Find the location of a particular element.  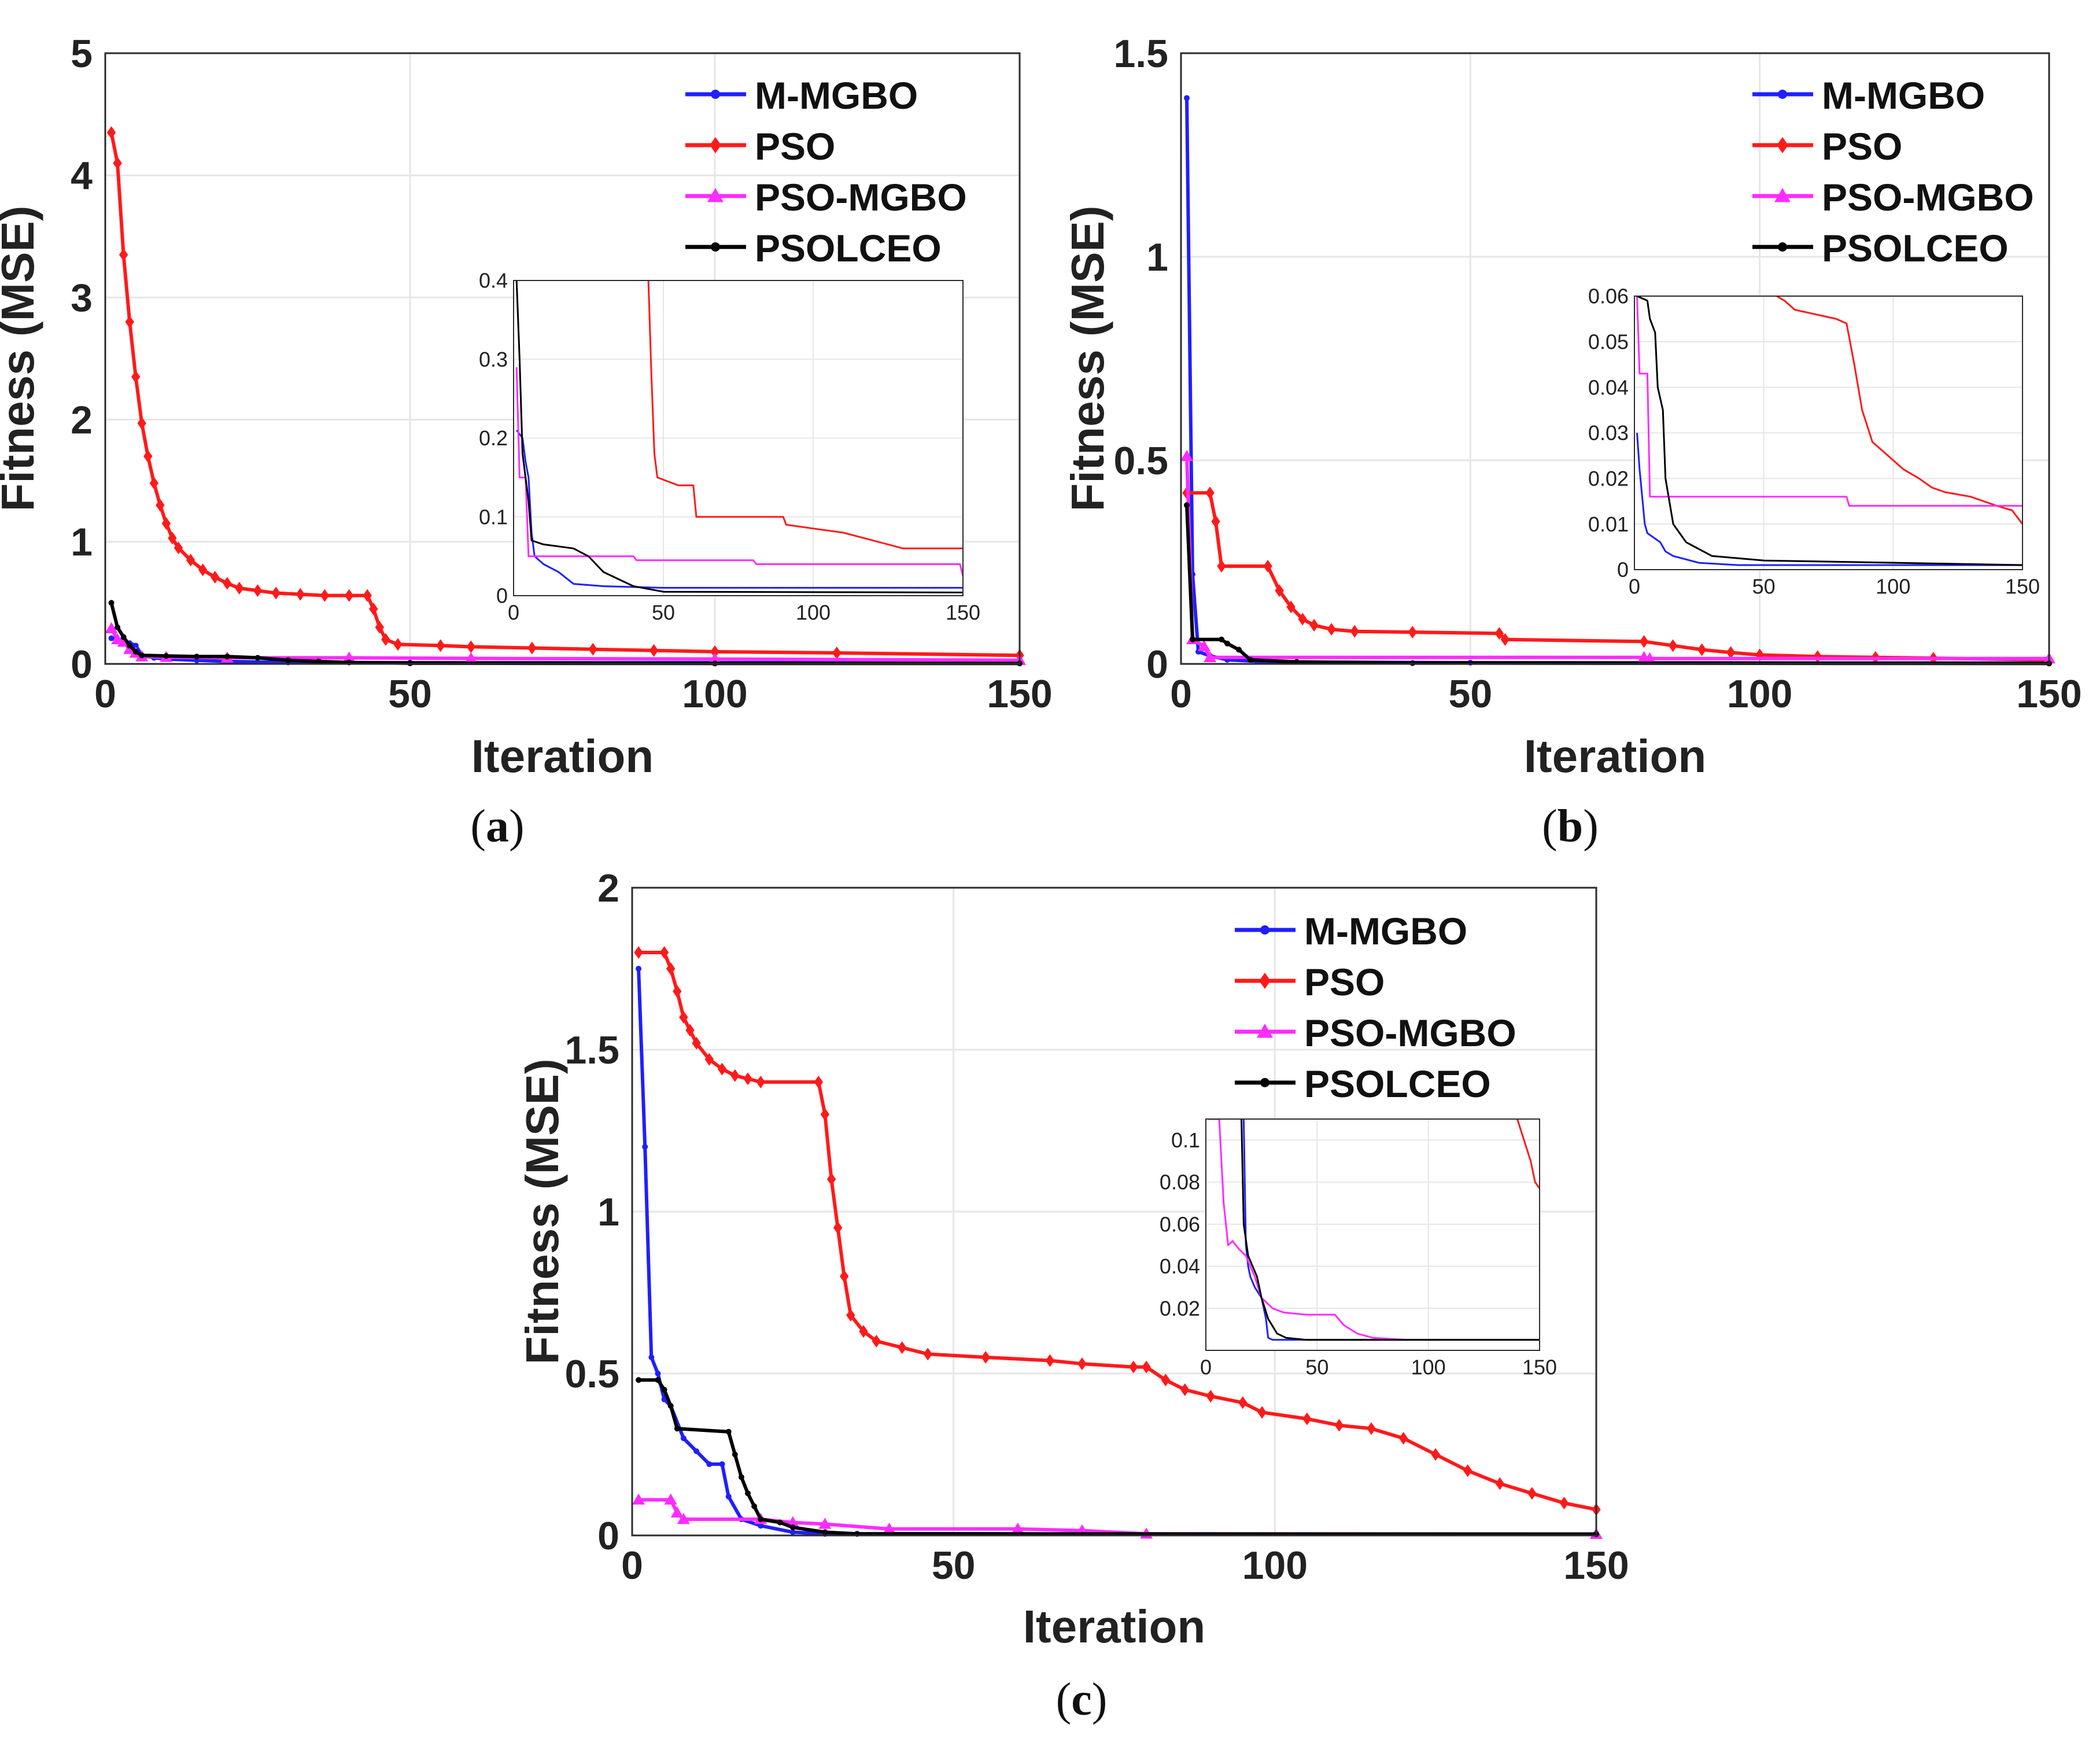

x-axis-label: Iteration is located at coordinates (1615, 756).